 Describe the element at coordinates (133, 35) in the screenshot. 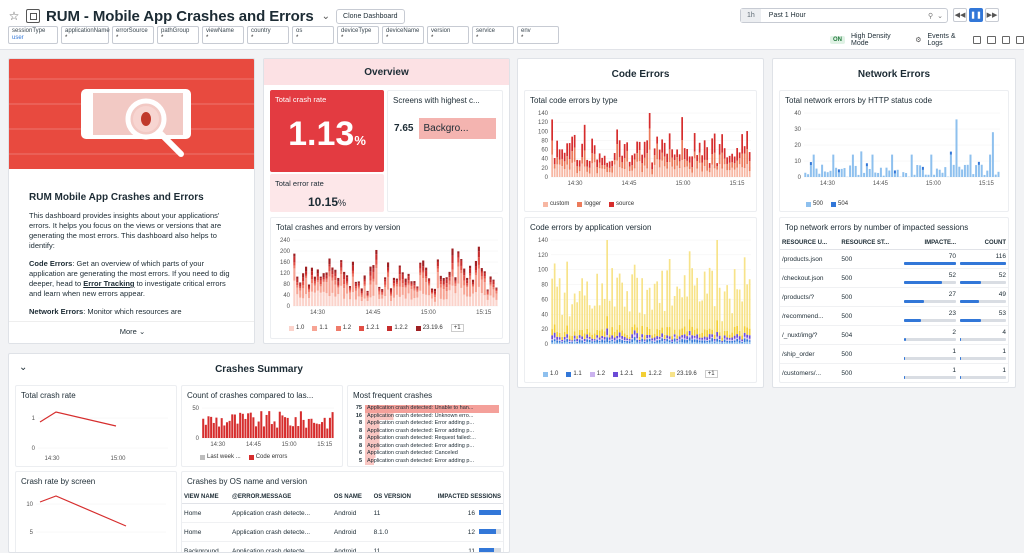

I see `var-errorSource: errorSource*` at that location.